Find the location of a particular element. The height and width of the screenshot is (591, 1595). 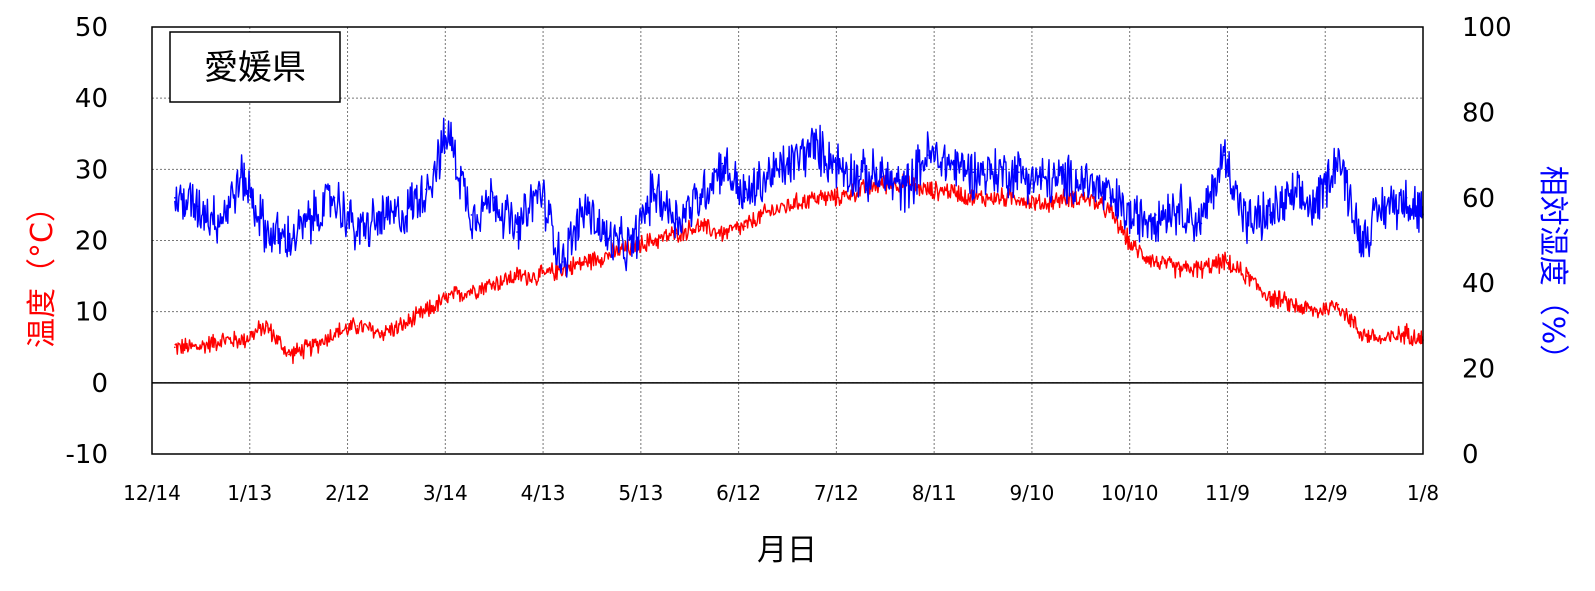

x-tick-label: 8/11 is located at coordinates (934, 493).